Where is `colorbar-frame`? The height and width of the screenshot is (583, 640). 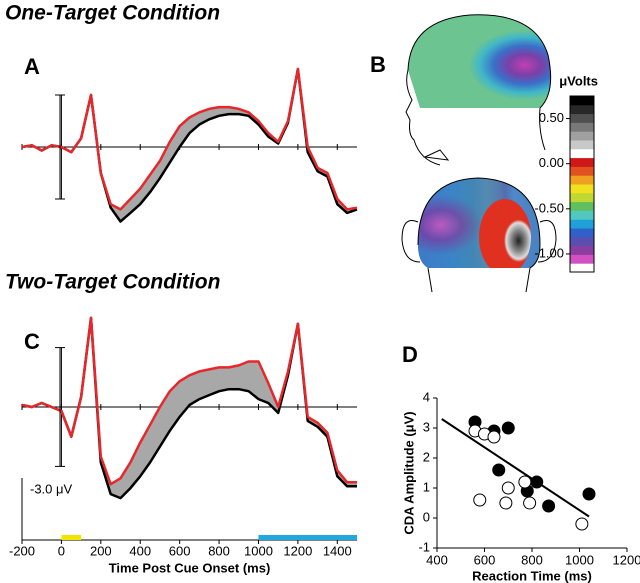 colorbar-frame is located at coordinates (582, 184).